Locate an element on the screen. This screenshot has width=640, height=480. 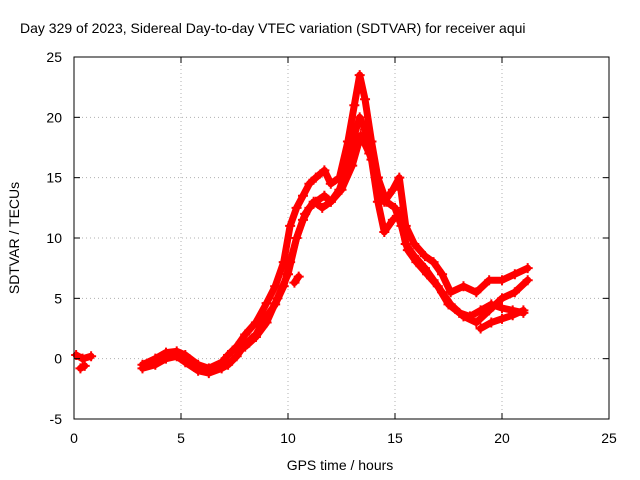
x-tick-label: 25 is located at coordinates (609, 438).